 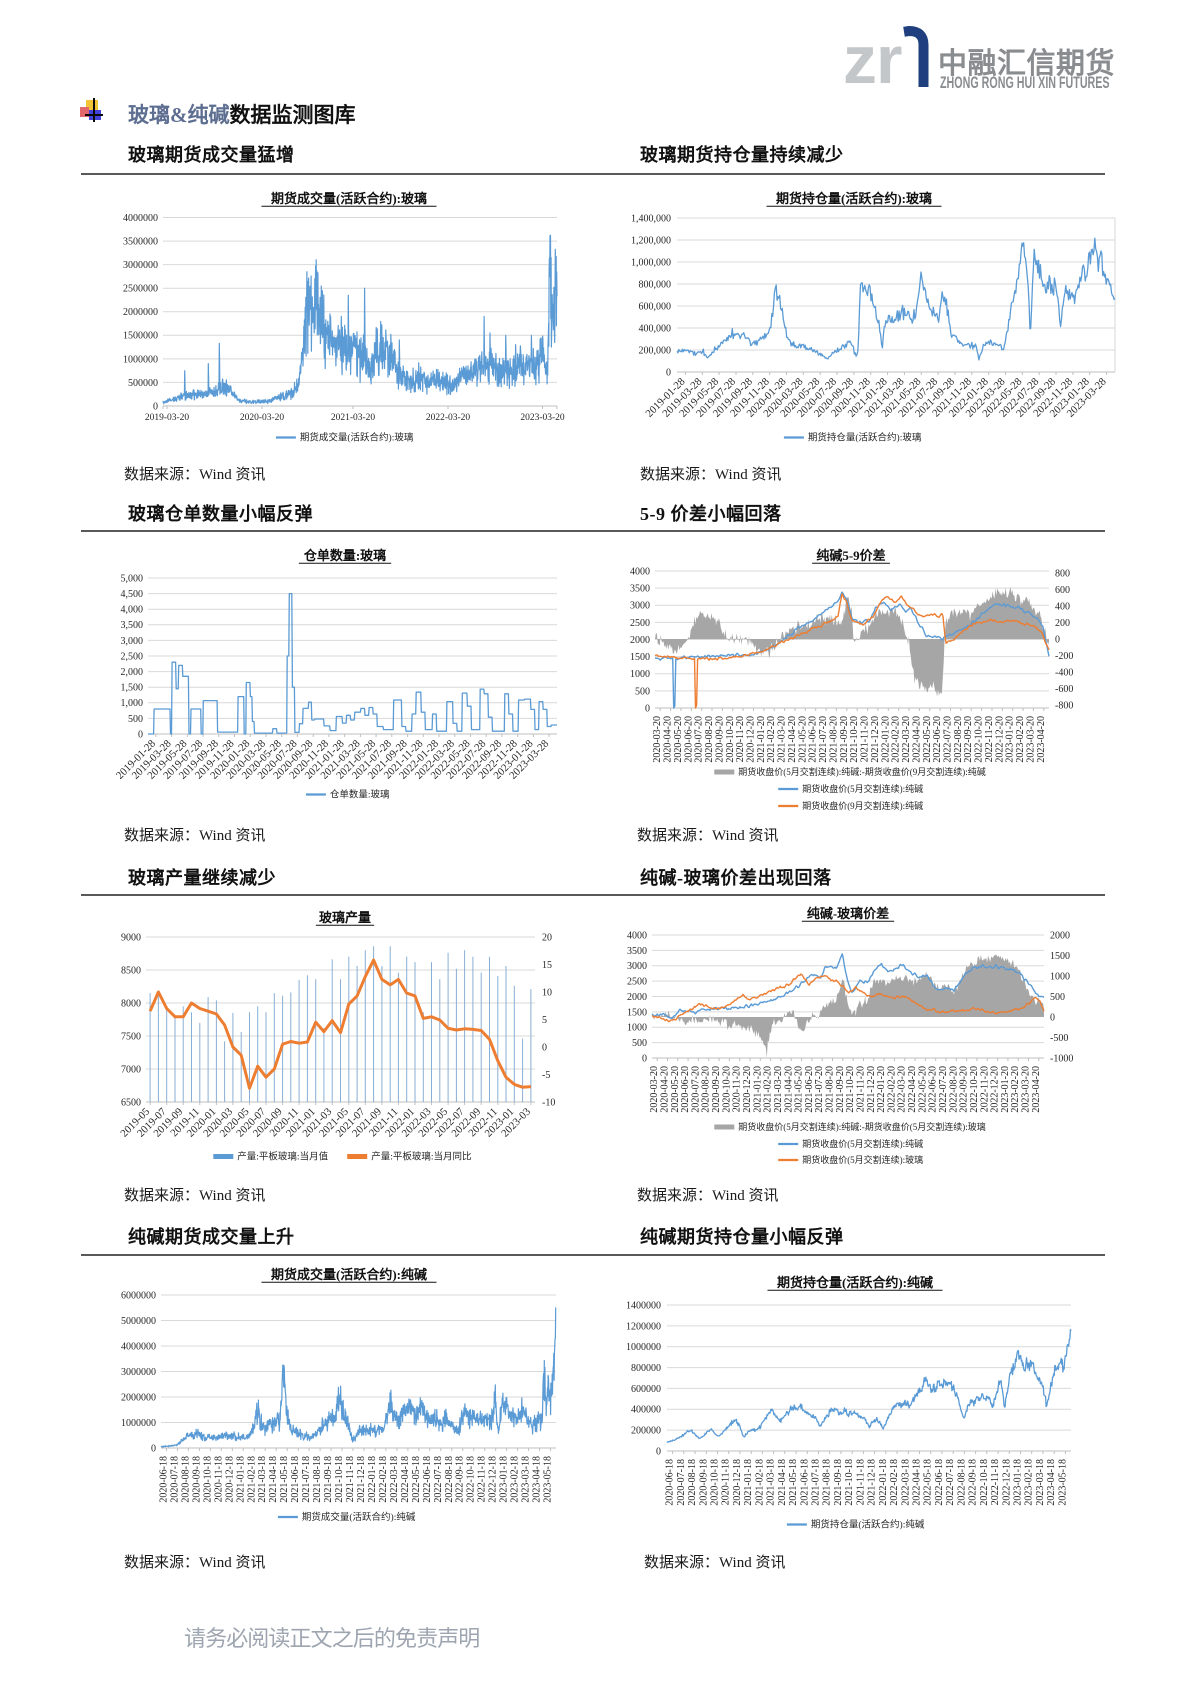 What do you see at coordinates (726, 1089) in the screenshot?
I see `svg-text: 2020-10-20` at bounding box center [726, 1089].